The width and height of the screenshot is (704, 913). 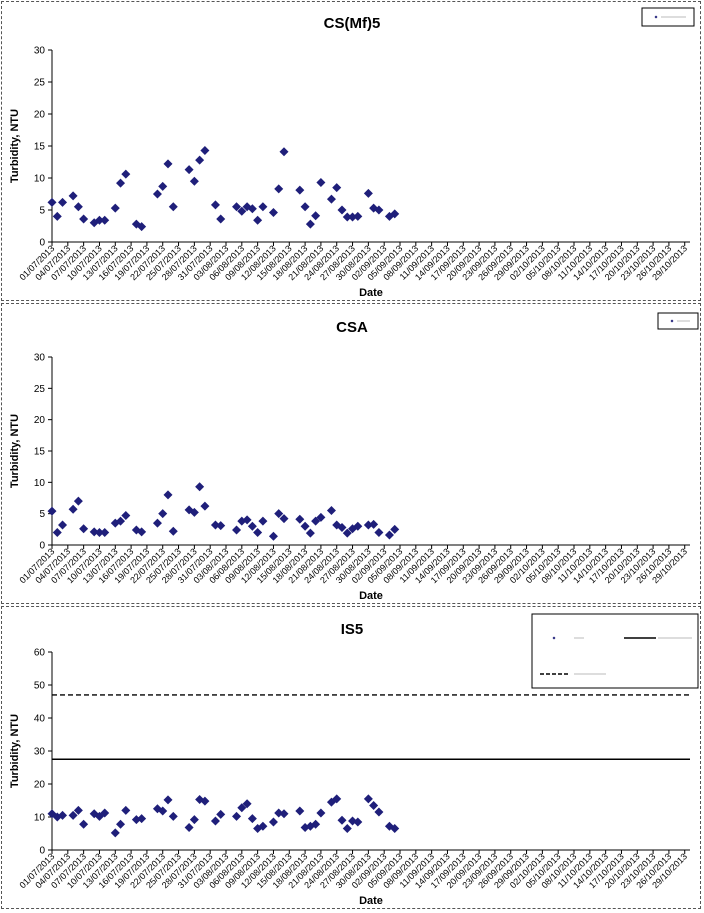 What do you see at coordinates (352, 629) in the screenshot?
I see `chart-title: IS5` at bounding box center [352, 629].